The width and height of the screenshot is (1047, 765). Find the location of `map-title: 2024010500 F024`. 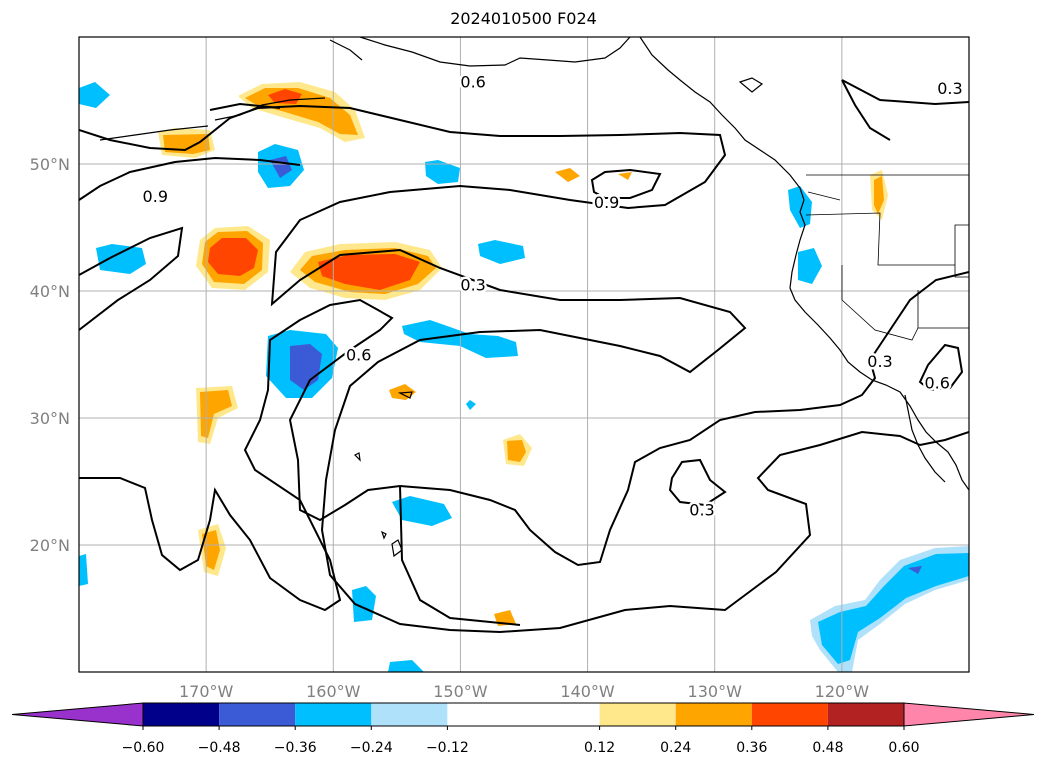

map-title: 2024010500 F024 is located at coordinates (523, 18).